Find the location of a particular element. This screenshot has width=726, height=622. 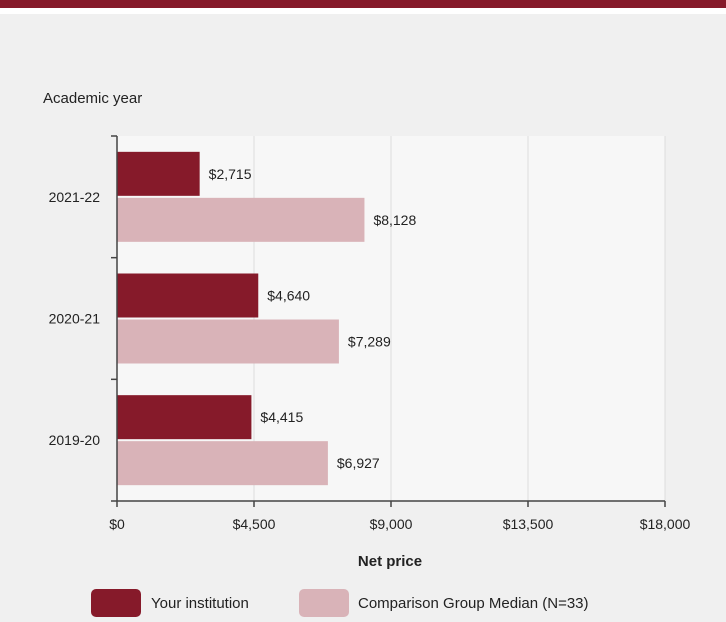

y-axis-title: Academic year is located at coordinates (92, 98).